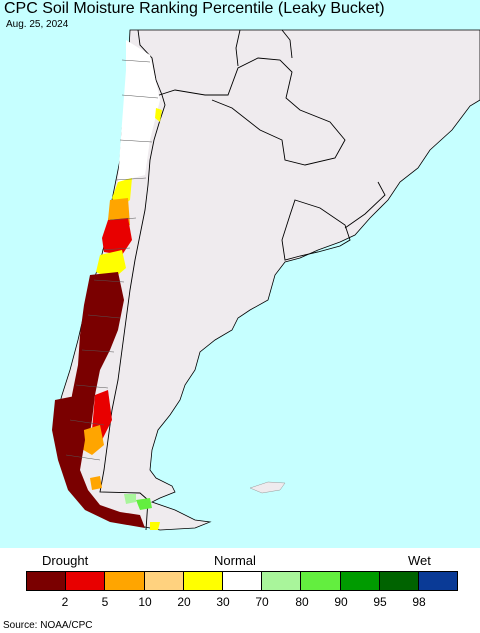 This screenshot has height=633, width=480. What do you see at coordinates (184, 602) in the screenshot?
I see `legend-tick: 20` at bounding box center [184, 602].